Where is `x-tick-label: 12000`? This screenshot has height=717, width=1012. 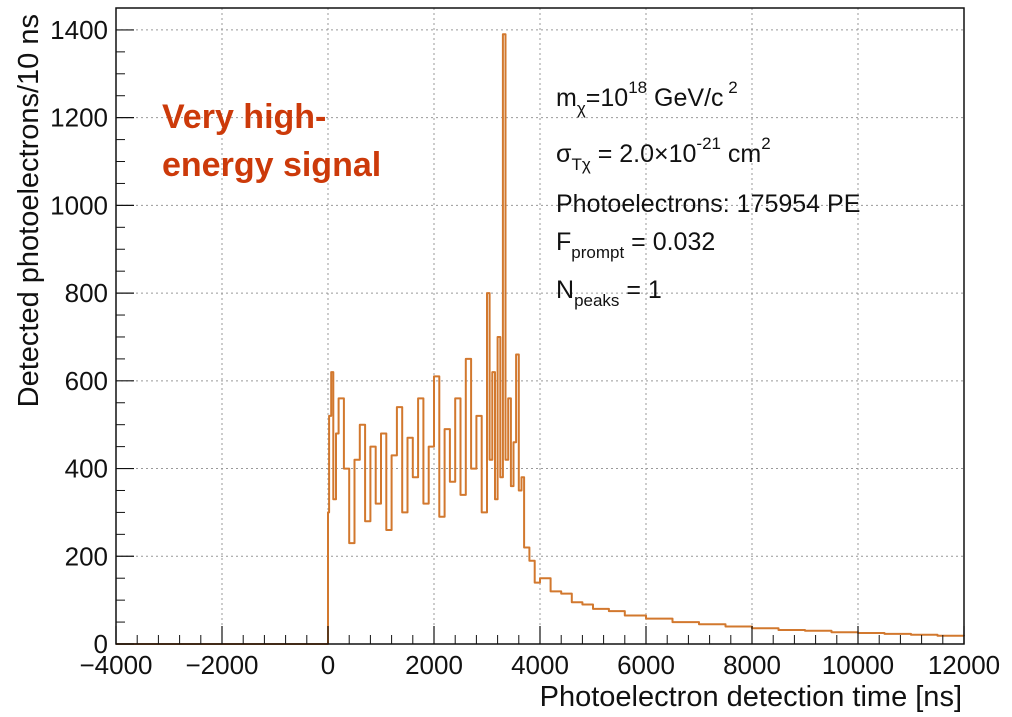
x-tick-label: 12000 is located at coordinates (964, 665).